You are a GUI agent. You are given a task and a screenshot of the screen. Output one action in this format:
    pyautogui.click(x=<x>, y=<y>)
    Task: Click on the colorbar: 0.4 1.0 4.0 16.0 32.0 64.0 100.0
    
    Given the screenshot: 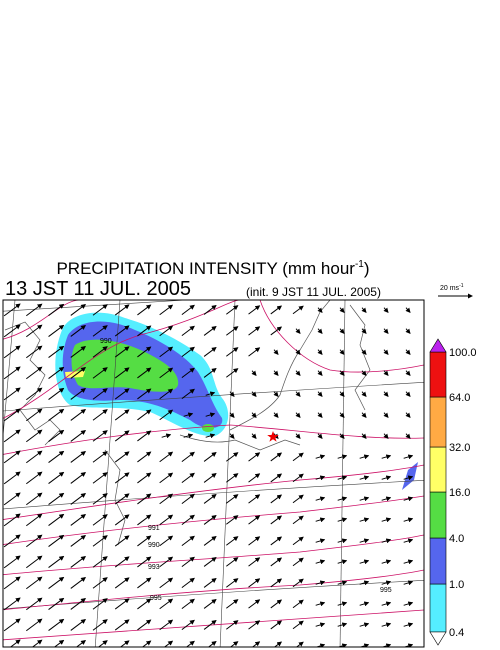 What is the action you would take?
    pyautogui.click(x=453, y=492)
    